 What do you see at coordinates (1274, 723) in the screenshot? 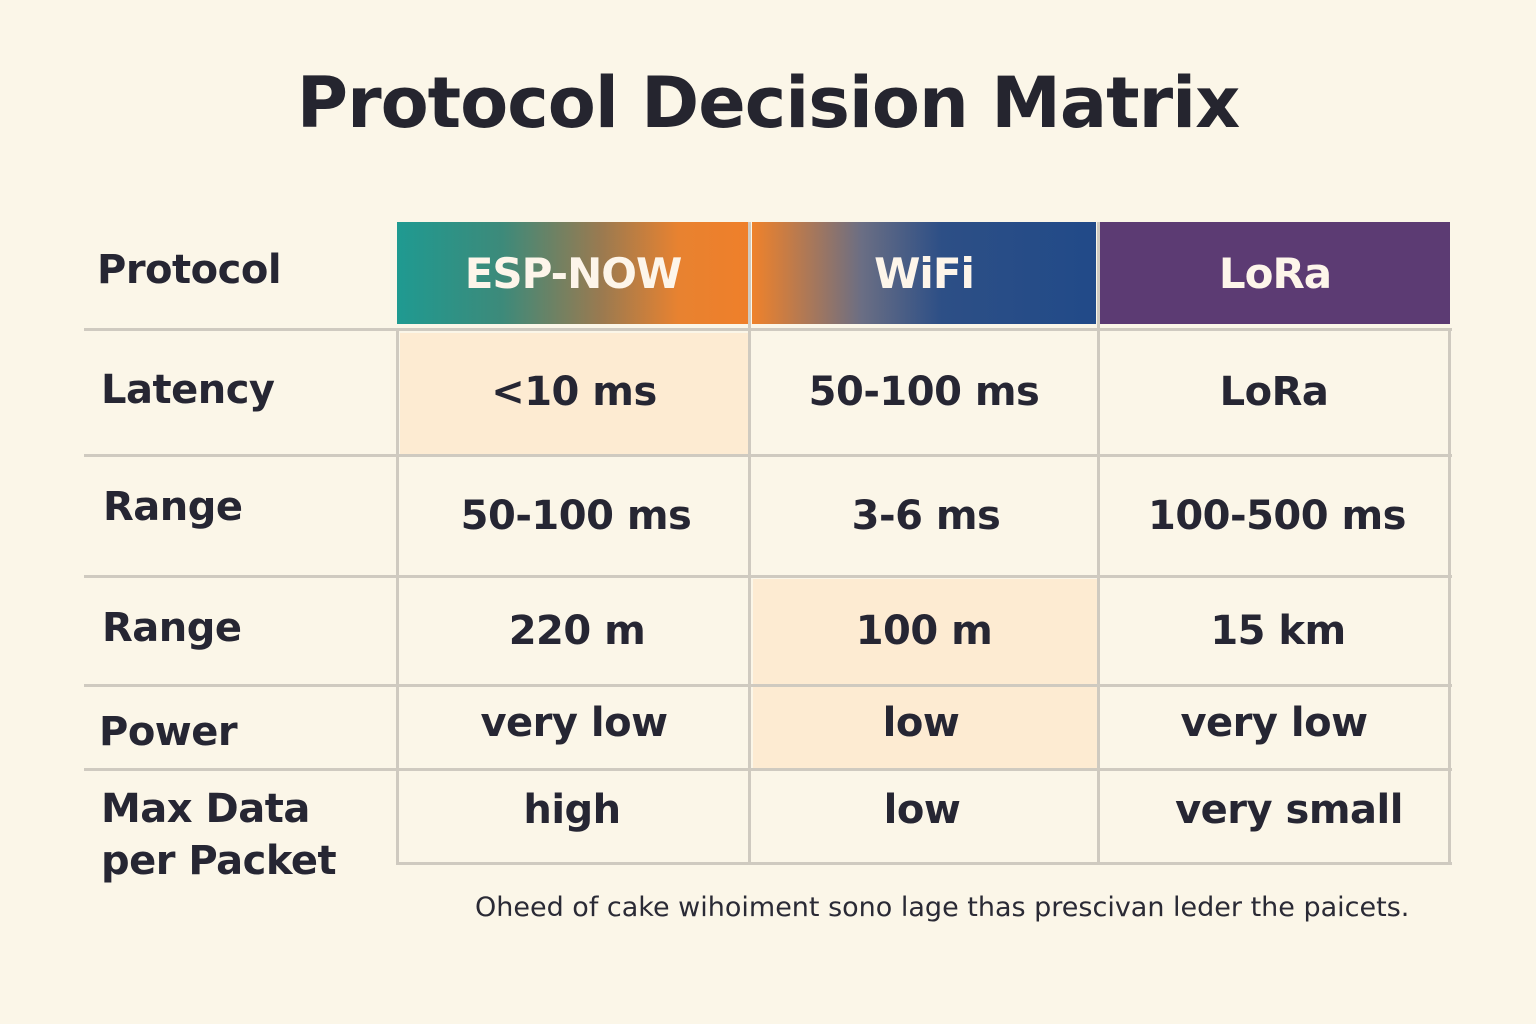
I see `cell-power-lora: very low` at bounding box center [1274, 723].